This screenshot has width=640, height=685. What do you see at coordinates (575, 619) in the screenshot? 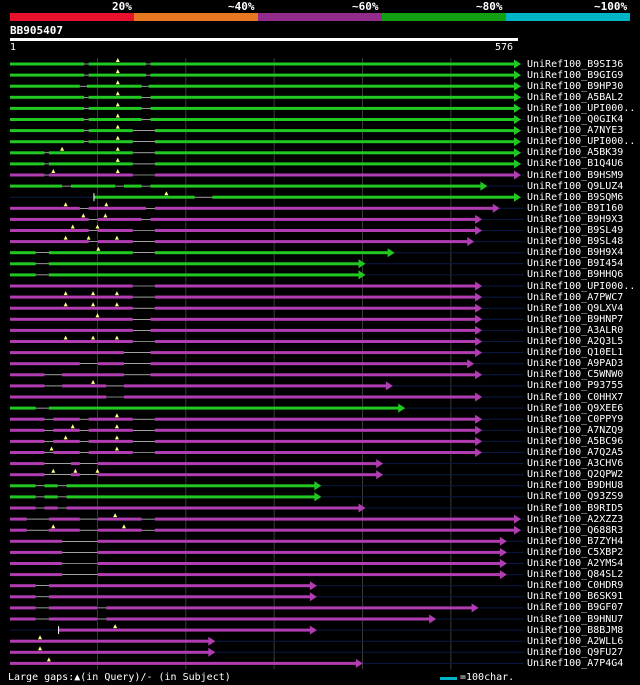
I see `hit-label: UniRef100_B9HNU7` at bounding box center [575, 619].